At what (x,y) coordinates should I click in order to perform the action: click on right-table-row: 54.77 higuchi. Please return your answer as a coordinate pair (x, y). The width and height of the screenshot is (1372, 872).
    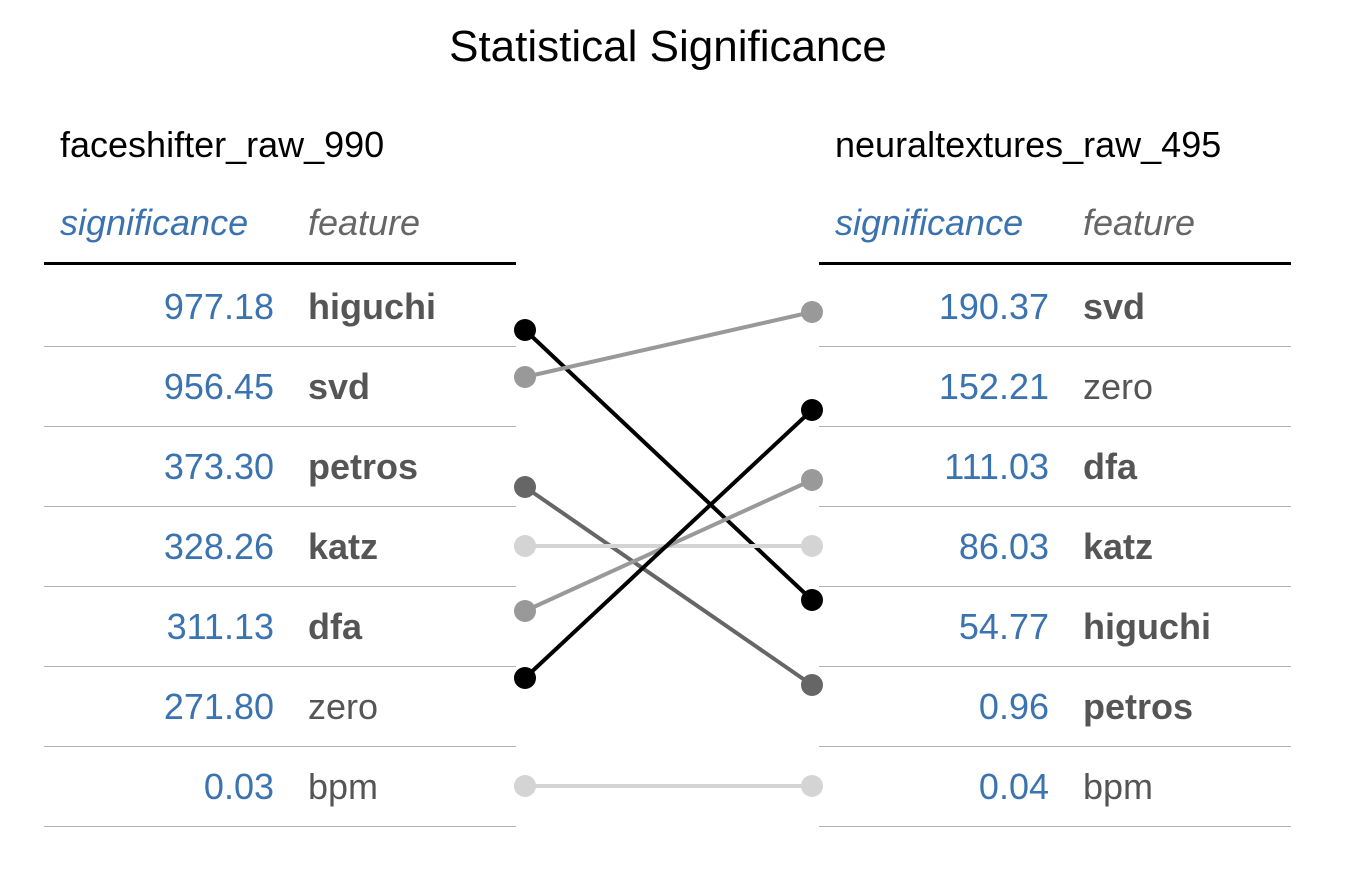
    Looking at the image, I should click on (1055, 626).